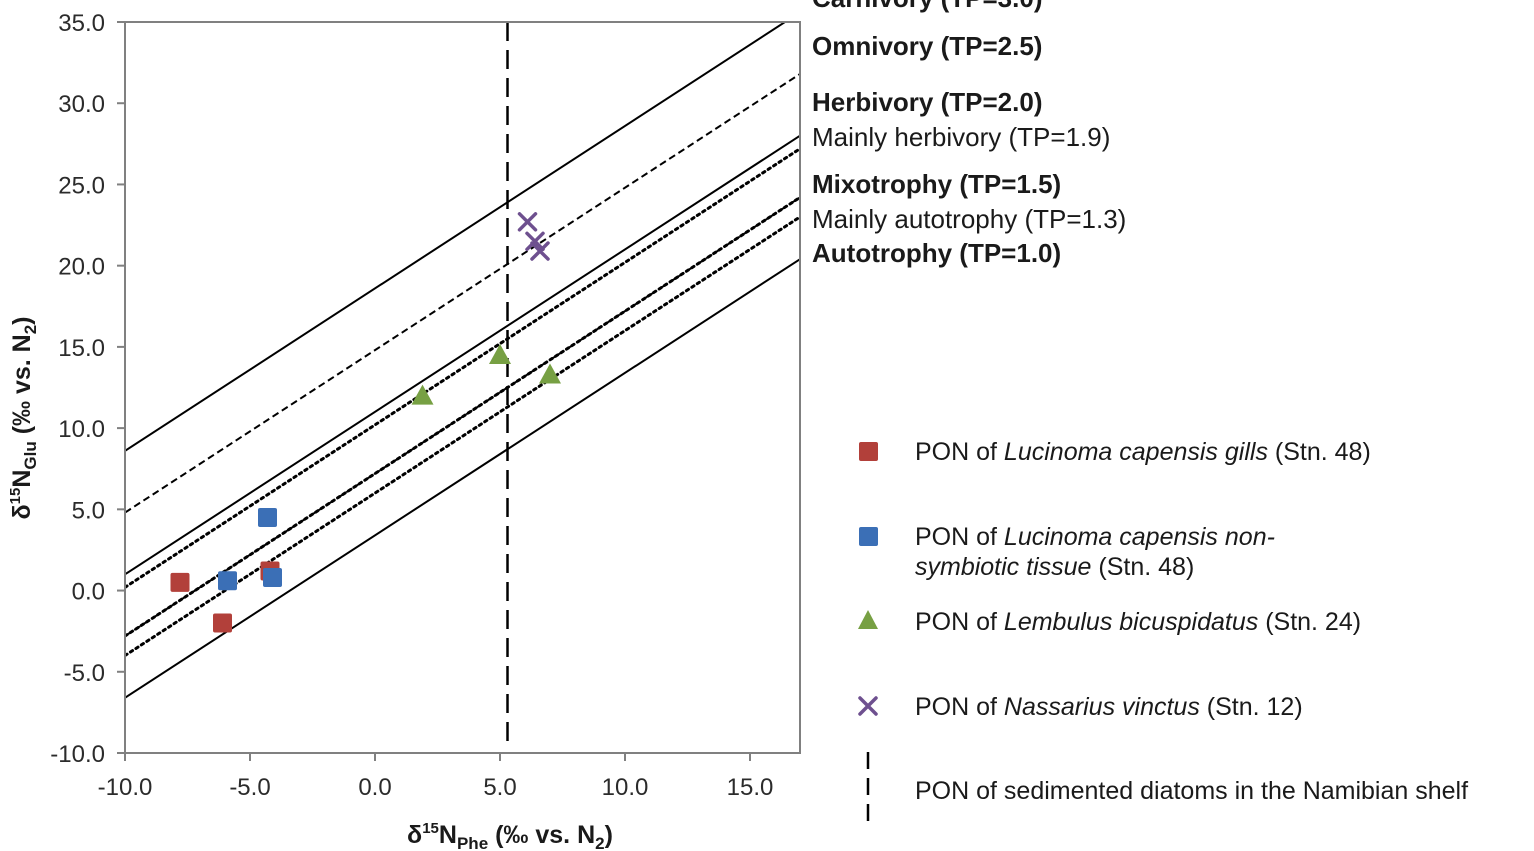 The width and height of the screenshot is (1534, 851). Describe the element at coordinates (961, 137) in the screenshot. I see `tp-label-3: Mainly herbivory (TP=1.9)` at that location.